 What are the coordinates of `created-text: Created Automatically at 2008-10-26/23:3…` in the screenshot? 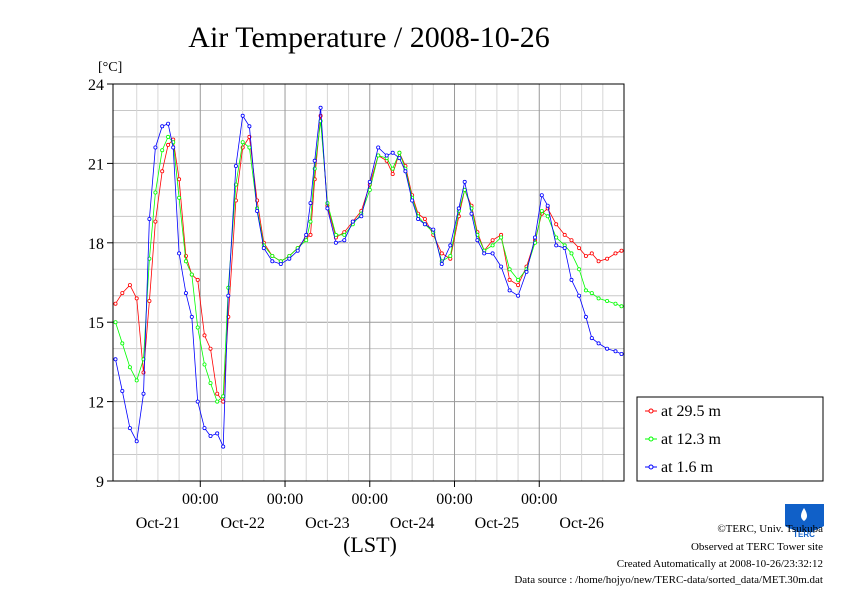 It's located at (720, 564).